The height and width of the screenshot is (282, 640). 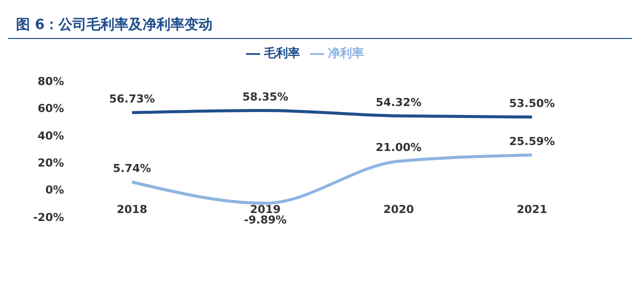 I want to click on data-label: 25.59%, so click(x=532, y=141).